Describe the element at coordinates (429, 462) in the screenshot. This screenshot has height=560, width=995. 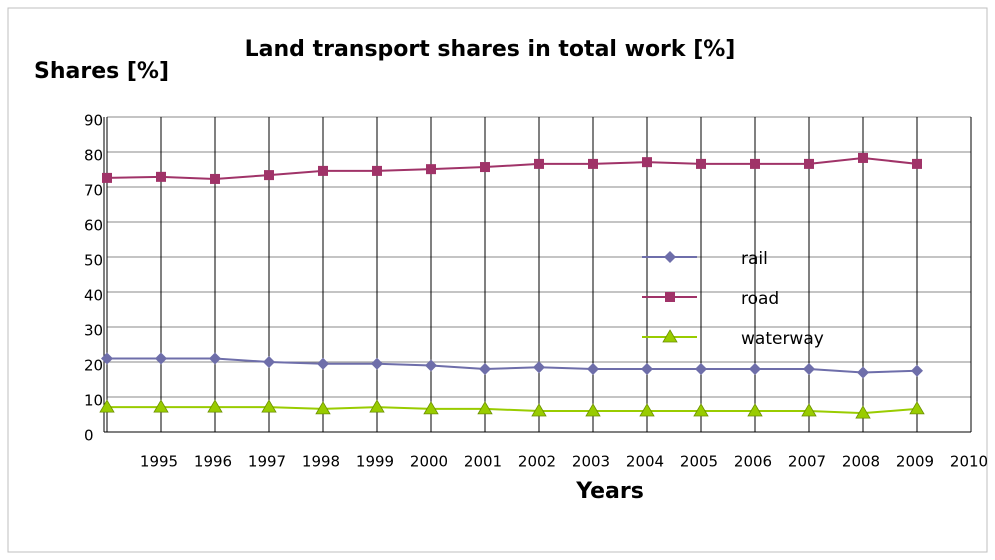
I see `x-tick-label: 2000` at that location.